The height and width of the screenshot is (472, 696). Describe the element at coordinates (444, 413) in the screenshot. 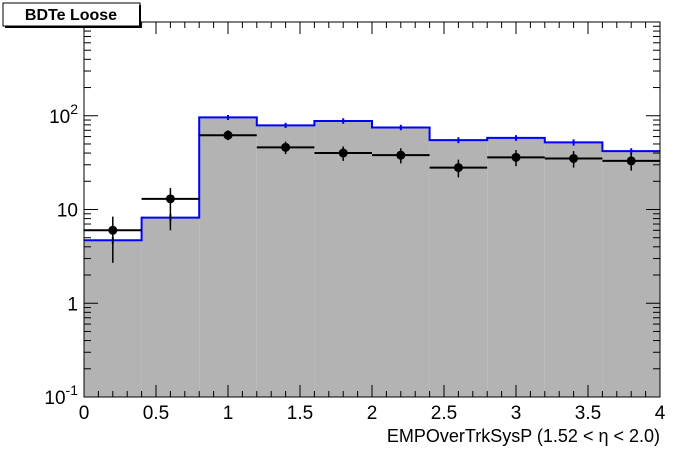

I see `x-tick-label: 2.5` at that location.